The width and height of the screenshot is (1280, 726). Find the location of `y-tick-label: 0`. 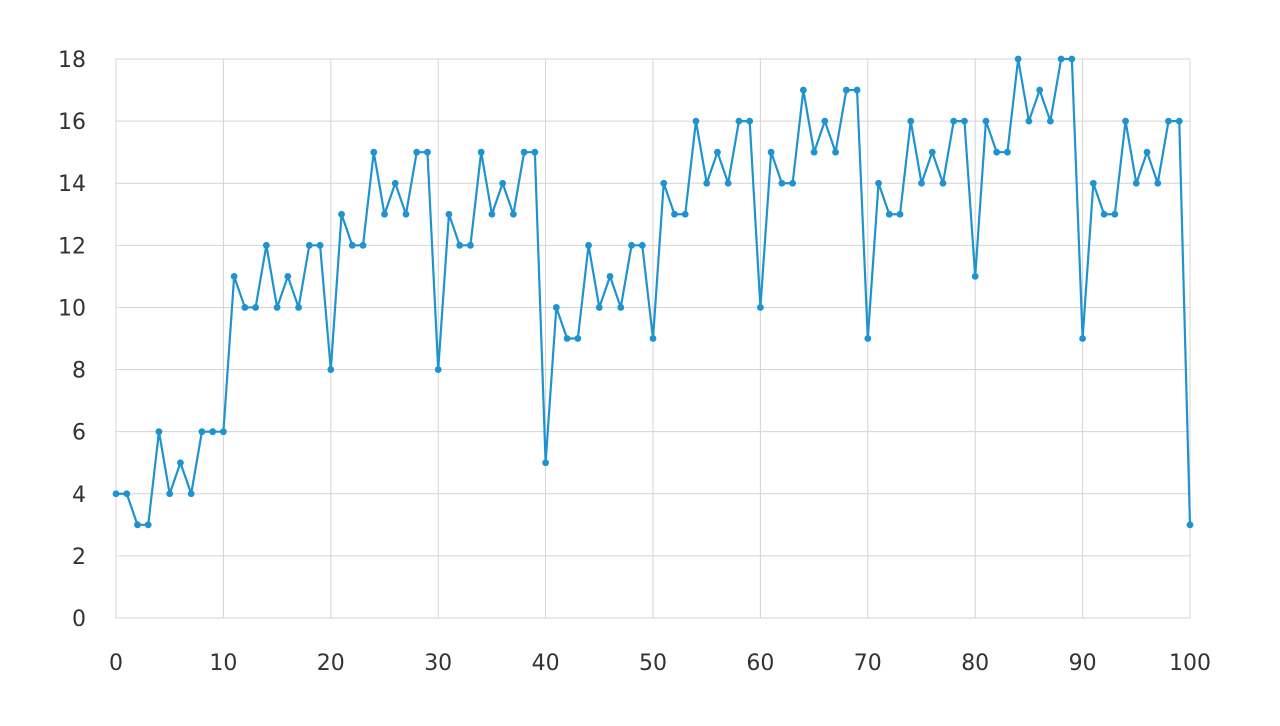

y-tick-label: 0 is located at coordinates (79, 619).